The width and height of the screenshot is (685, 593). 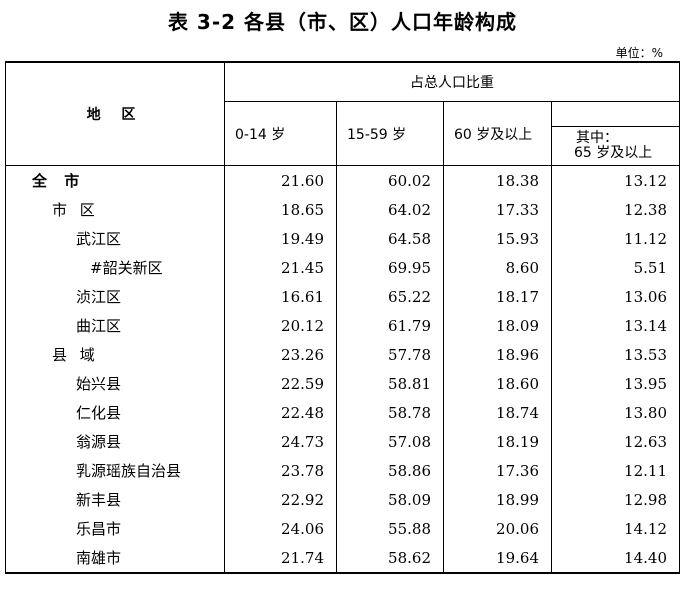 What do you see at coordinates (280, 133) in the screenshot?
I see `header-col-0-14: 0-14 岁` at bounding box center [280, 133].